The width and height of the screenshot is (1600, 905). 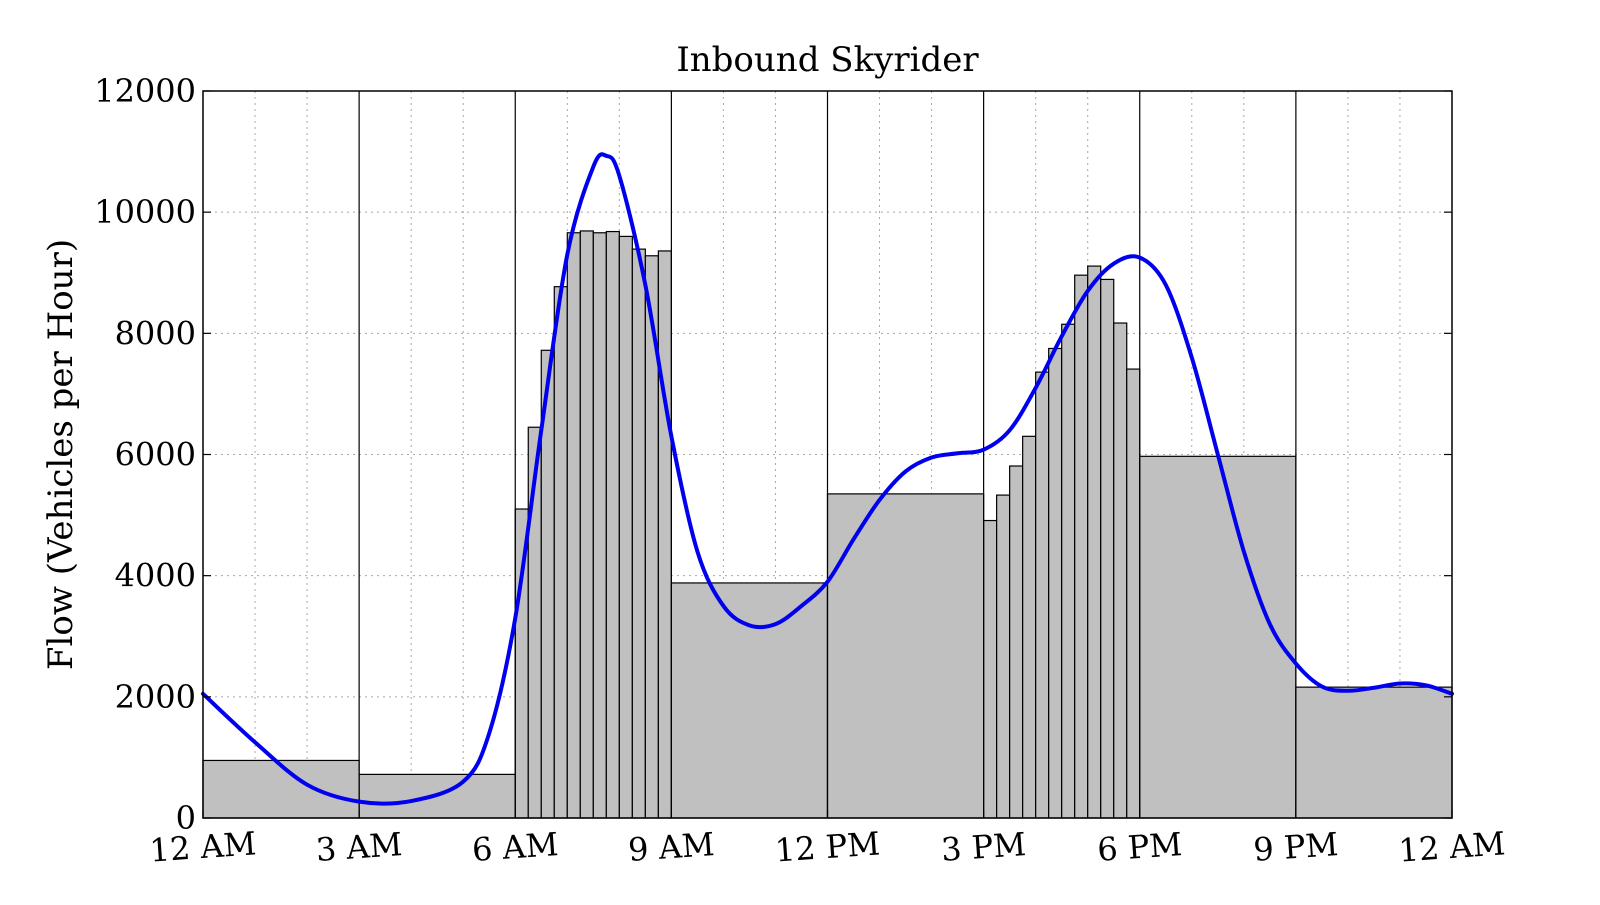 I want to click on y-tick-label: 8000, so click(x=155, y=333).